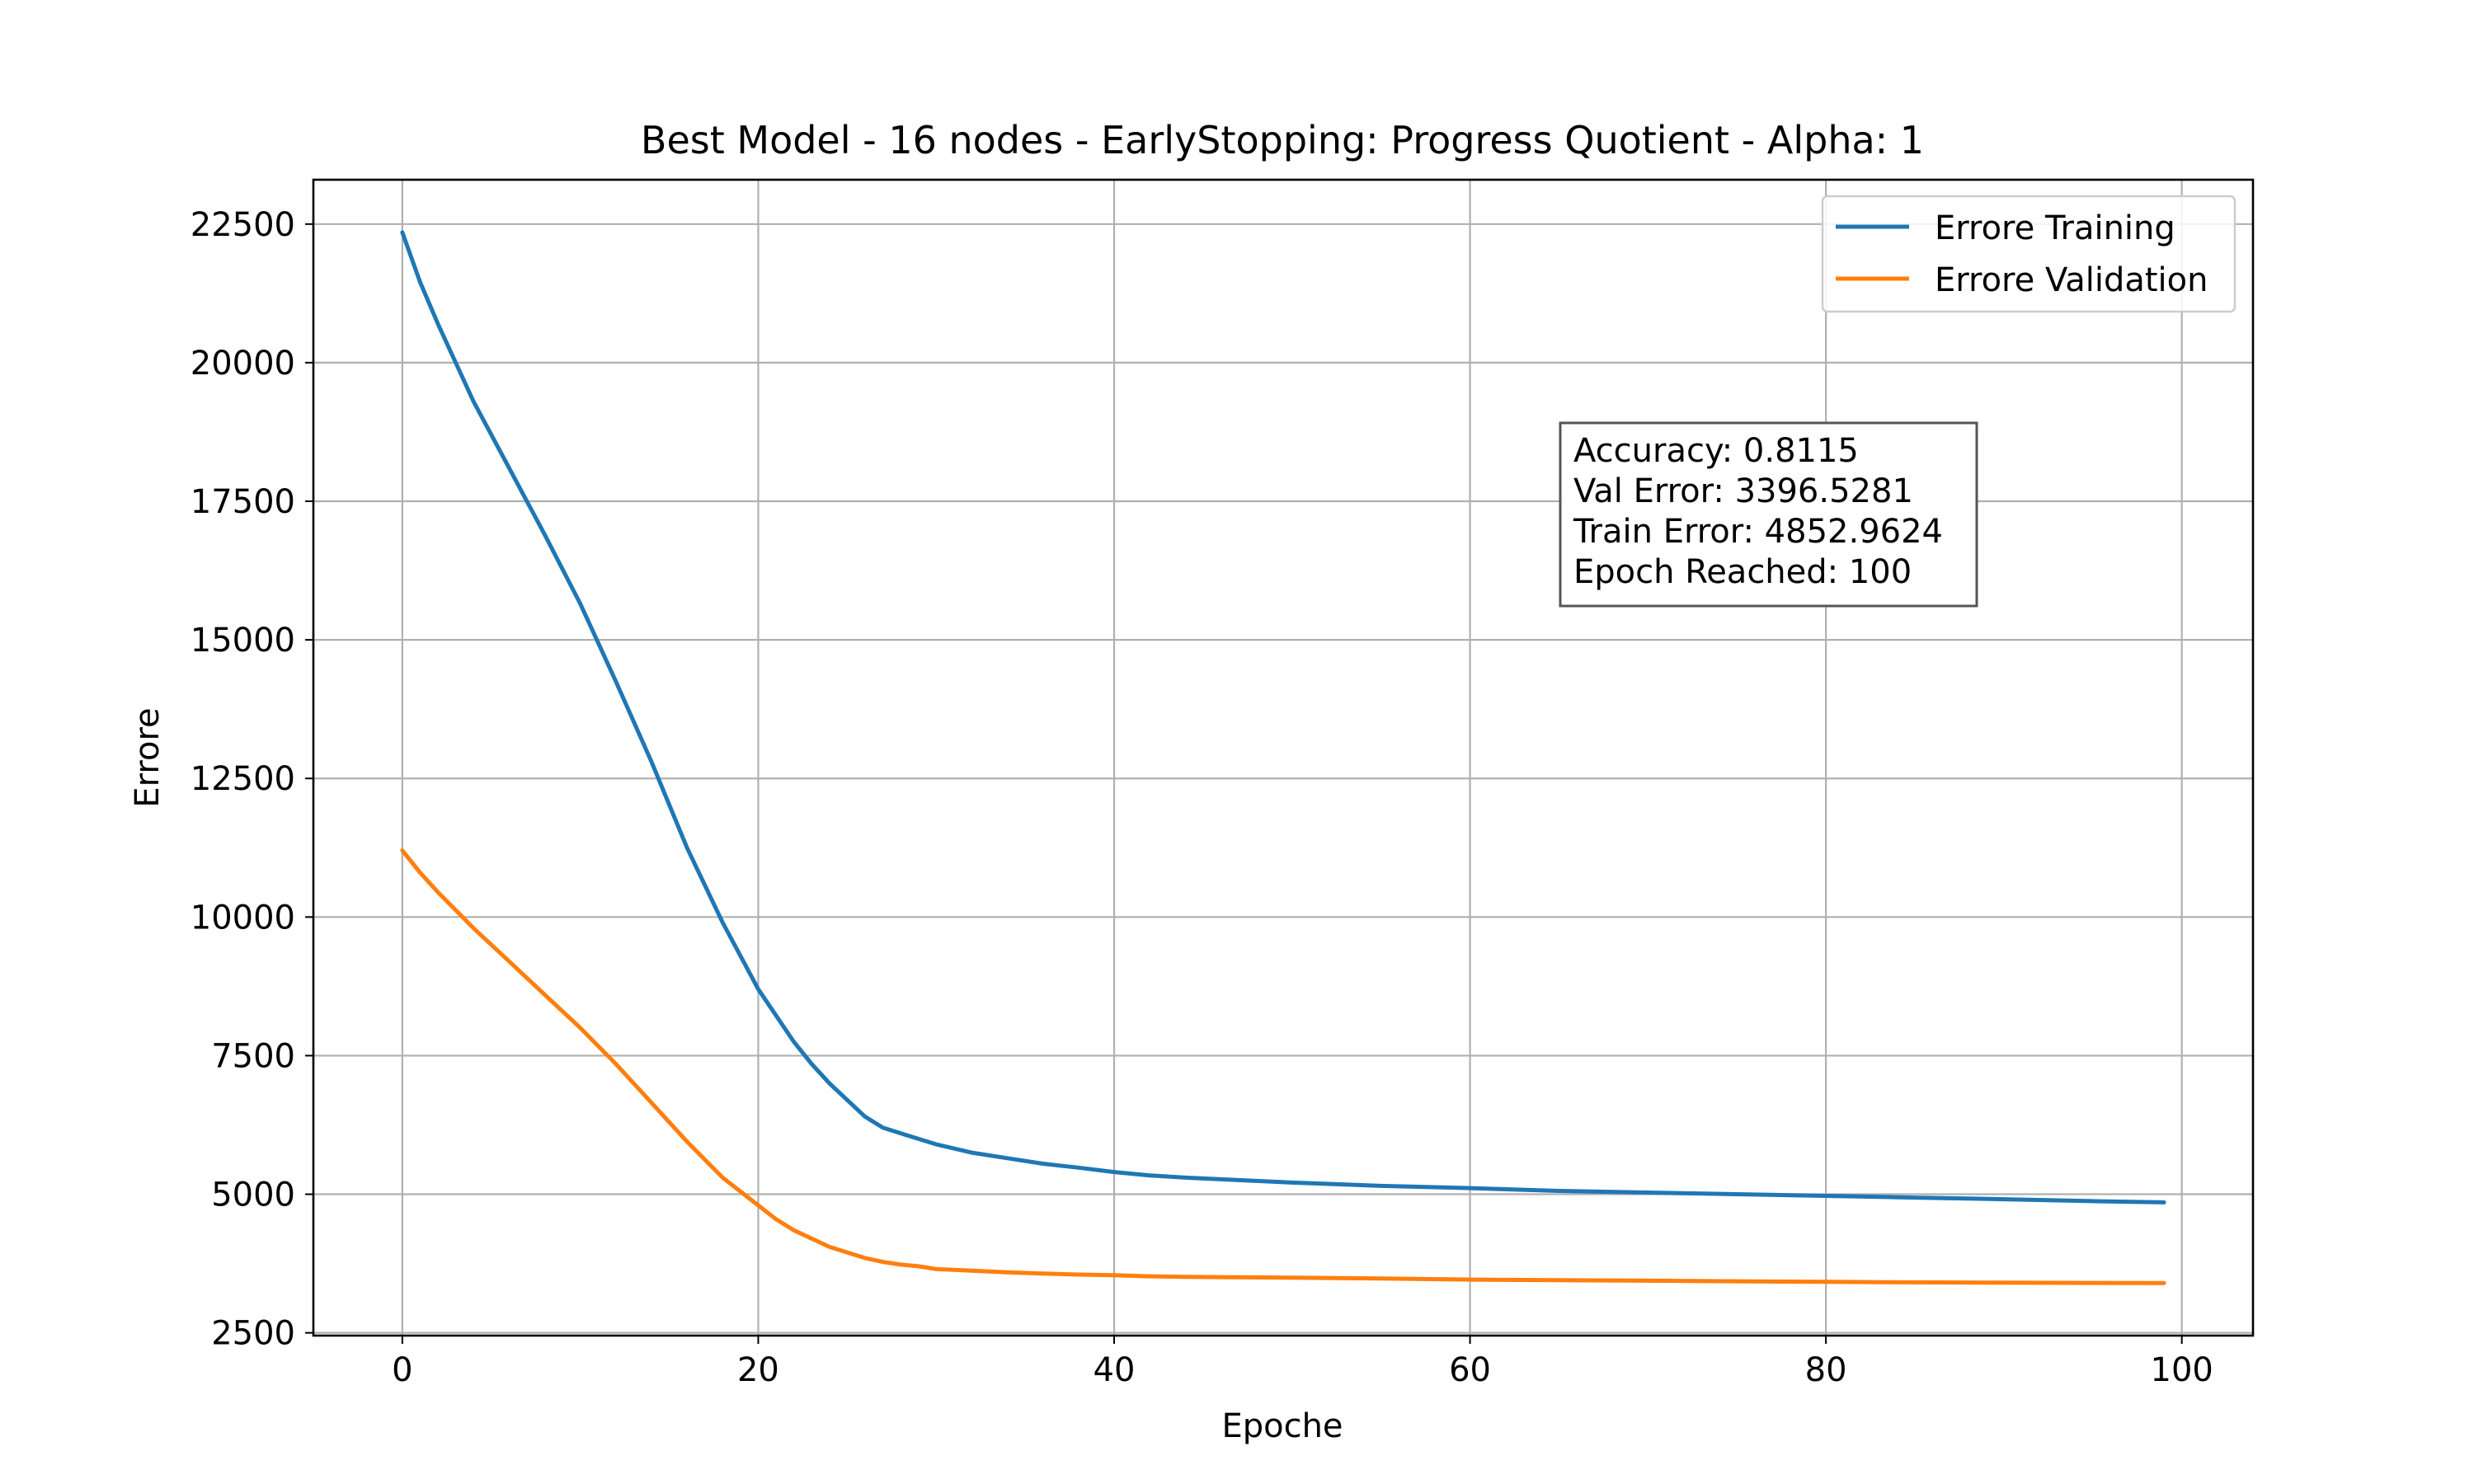 This screenshot has height=1484, width=2474. What do you see at coordinates (242, 225) in the screenshot?
I see `y-tick-label: 22500` at bounding box center [242, 225].